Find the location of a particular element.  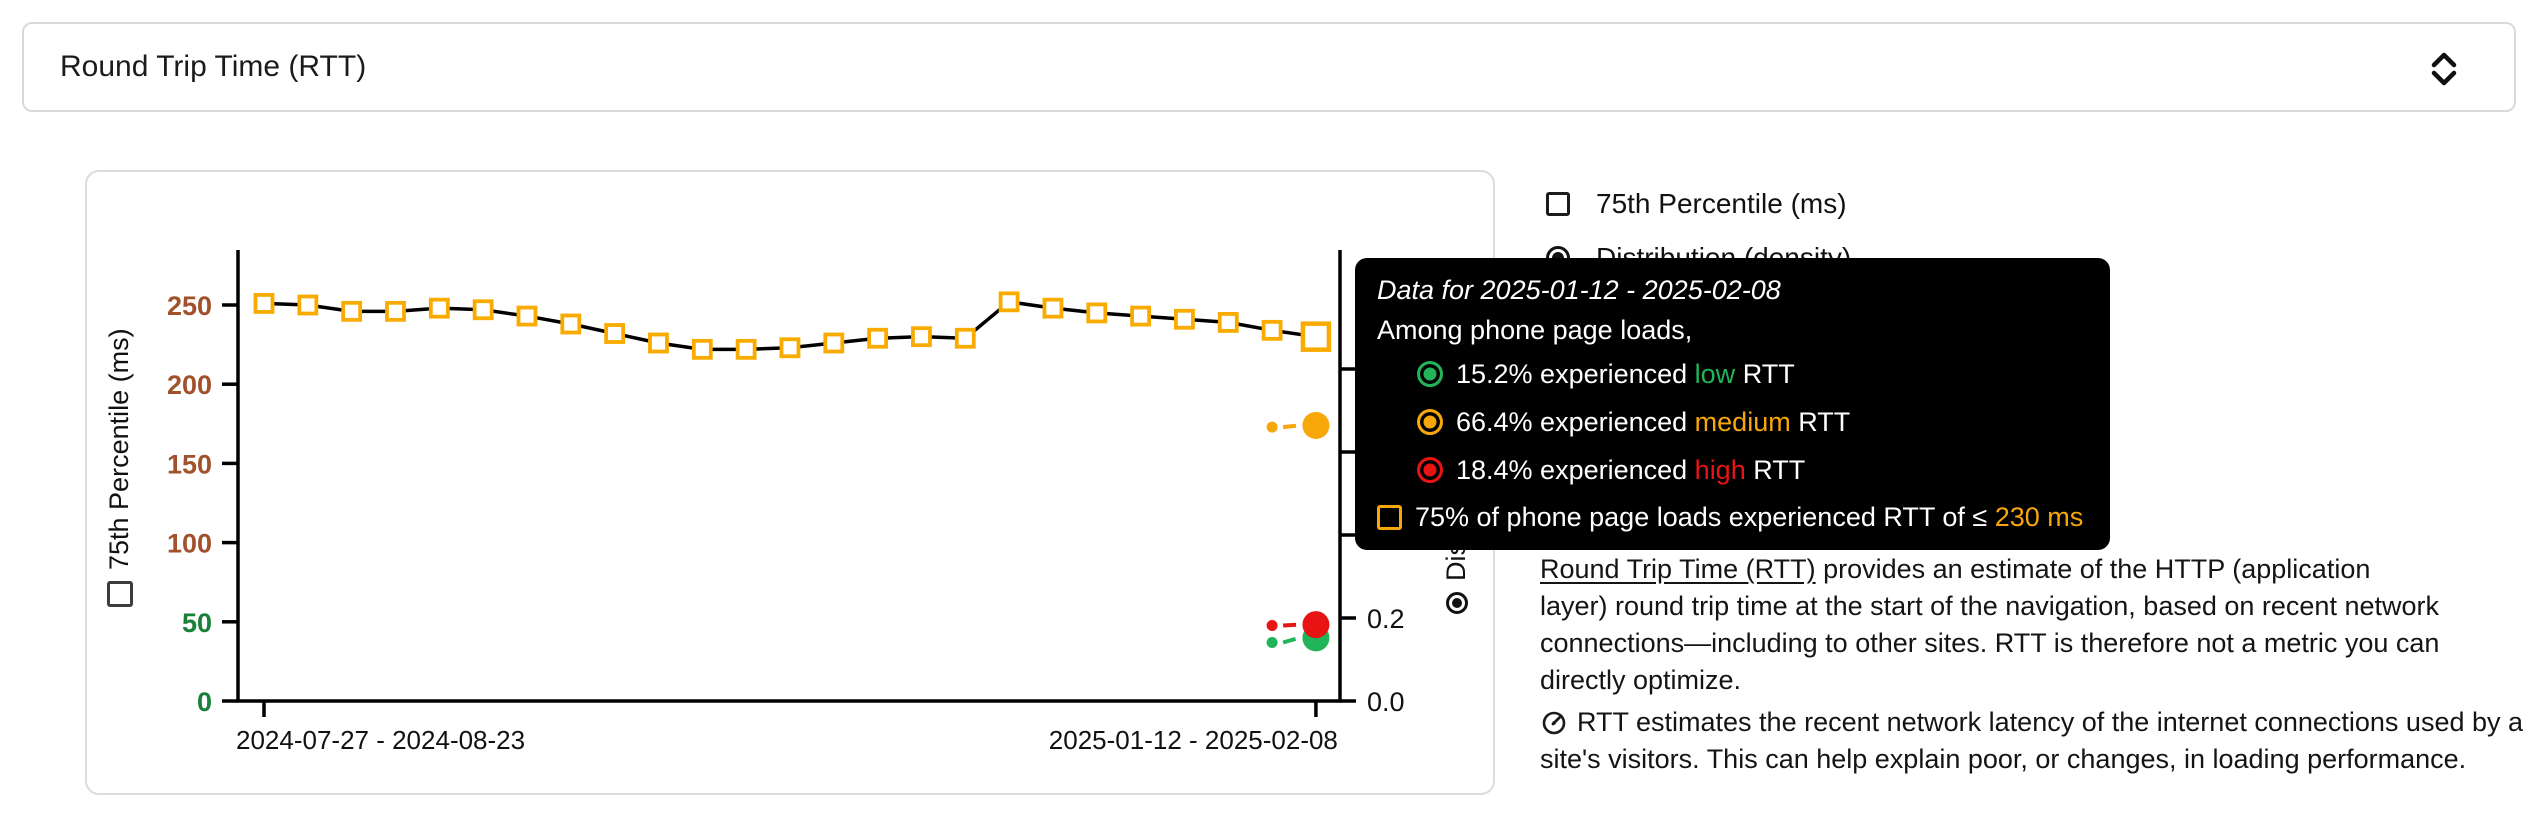

svg-text: 100 is located at coordinates (189, 544).